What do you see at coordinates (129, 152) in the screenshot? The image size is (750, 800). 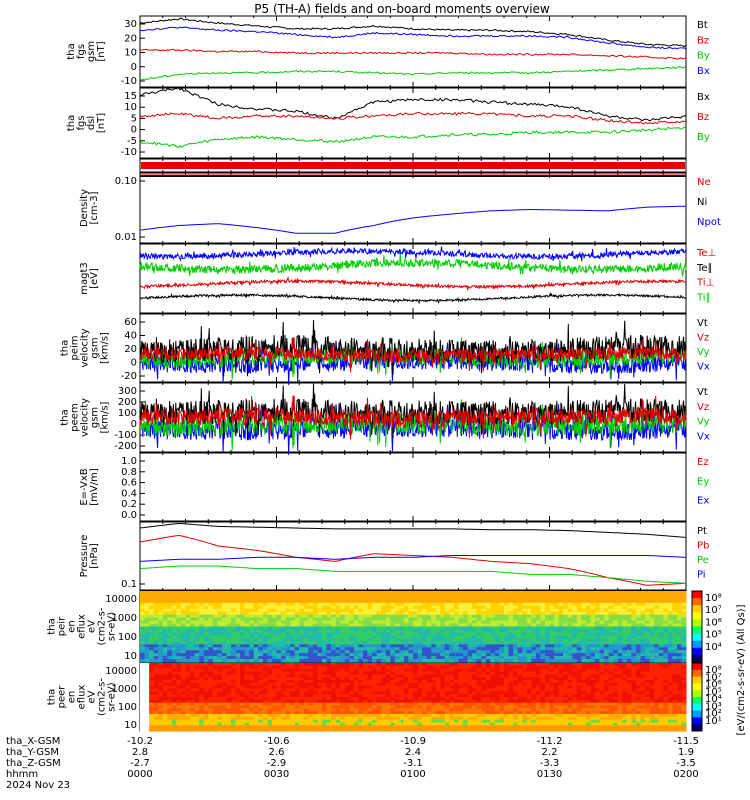 I see `y-tick-label: -10` at bounding box center [129, 152].